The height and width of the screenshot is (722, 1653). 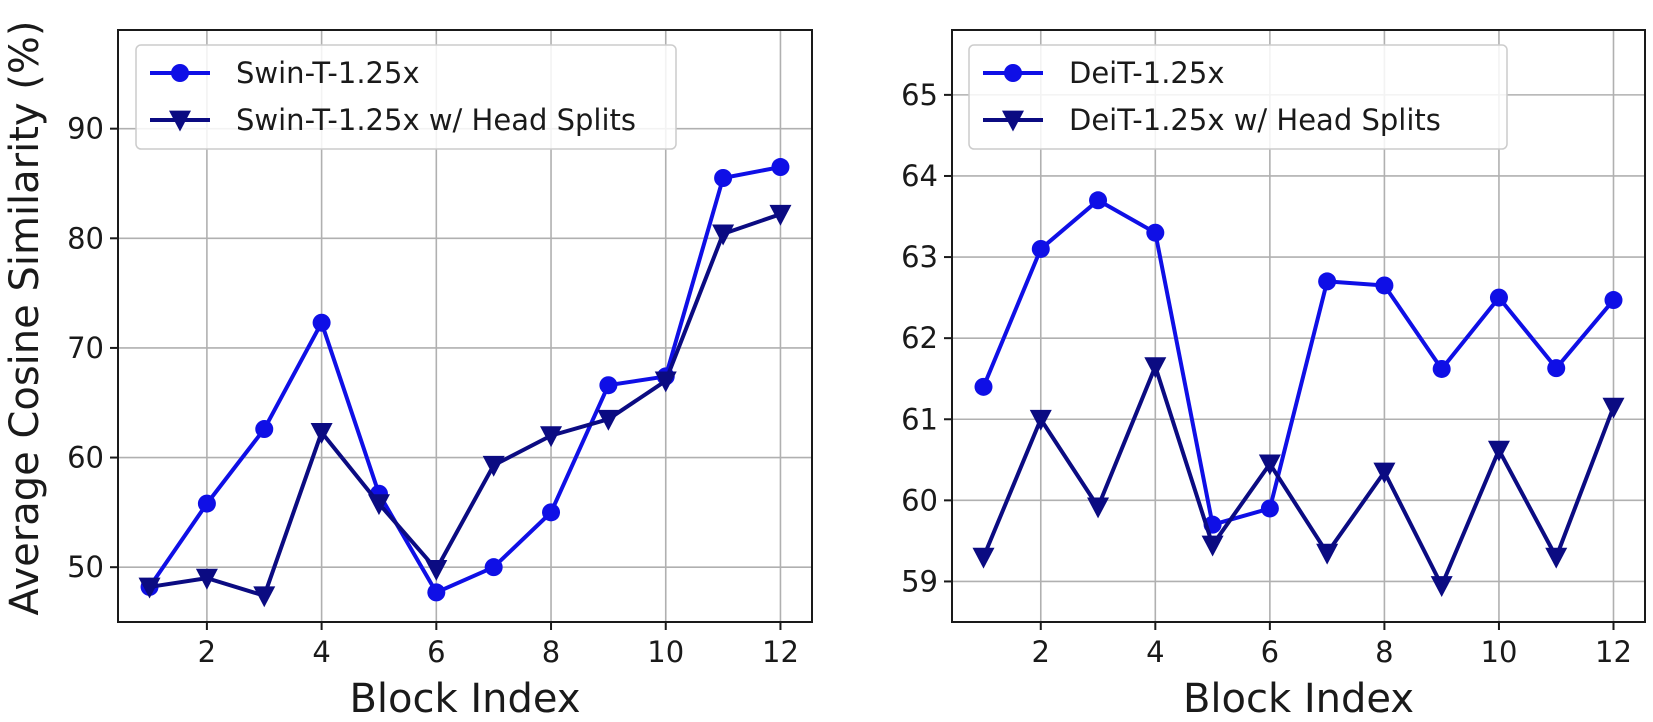 What do you see at coordinates (919, 257) in the screenshot?
I see `y-tick-label: 63` at bounding box center [919, 257].